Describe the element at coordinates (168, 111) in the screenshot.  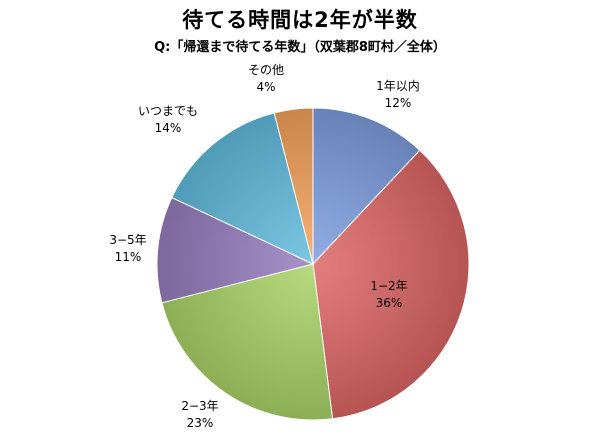
I see `slice-label: いつまでも` at that location.